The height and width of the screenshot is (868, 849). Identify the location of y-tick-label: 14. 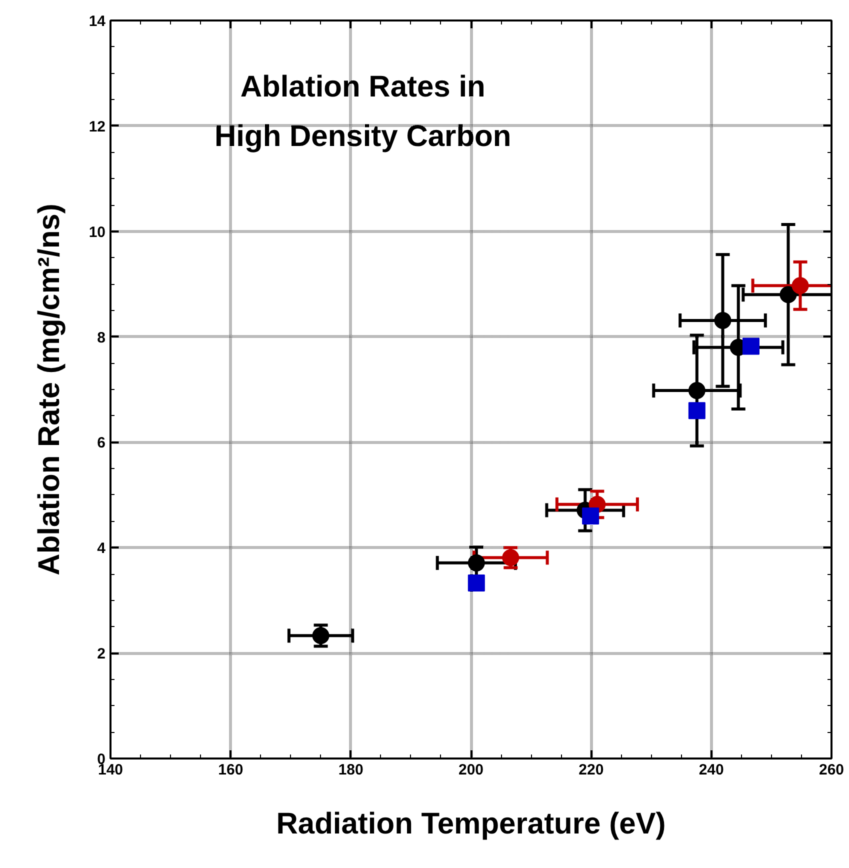
(97, 21).